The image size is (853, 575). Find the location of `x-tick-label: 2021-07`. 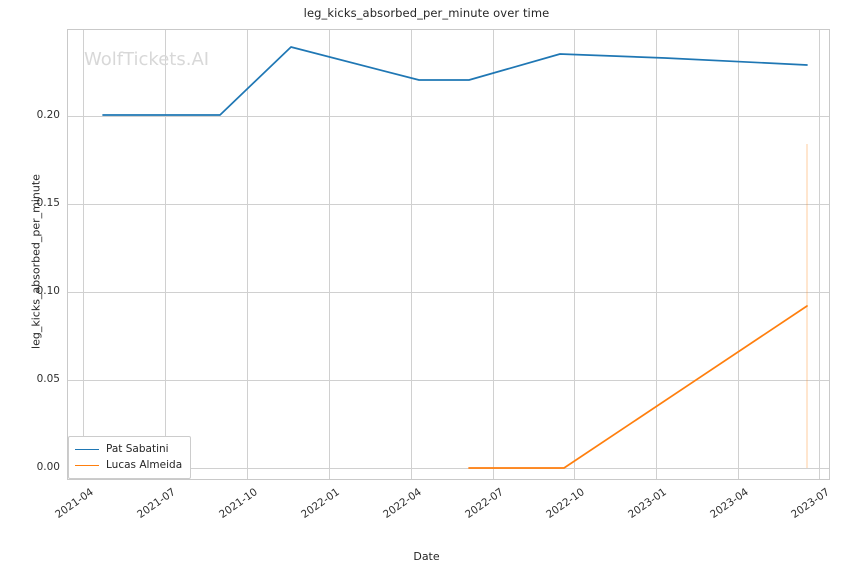

x-tick-label: 2021-07 is located at coordinates (156, 503).